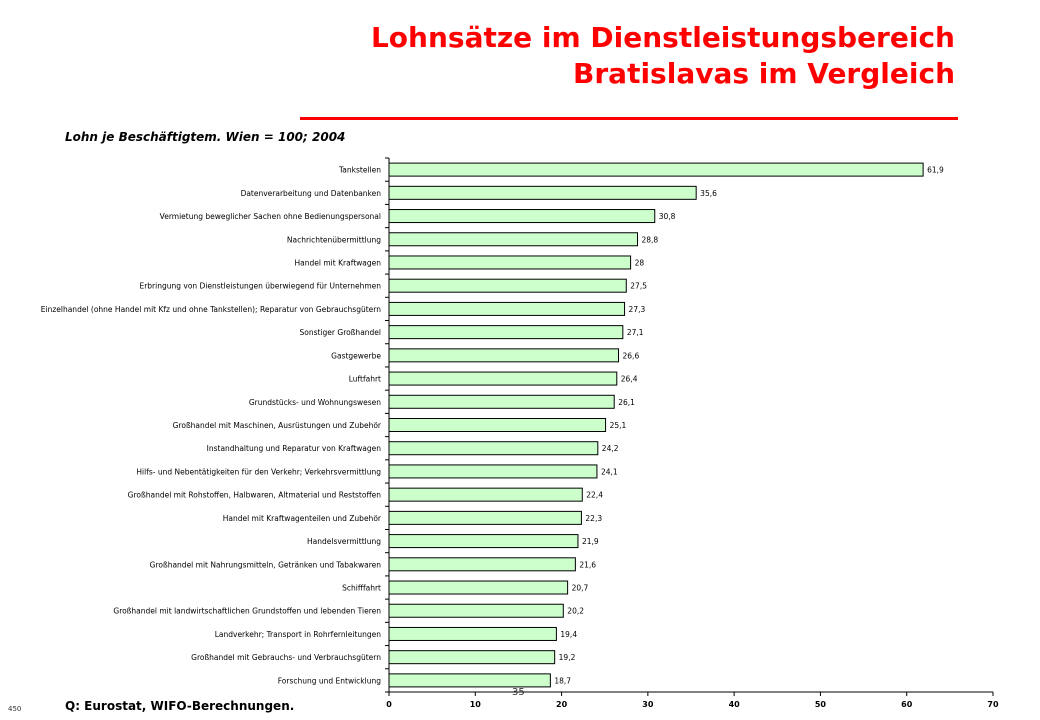  Describe the element at coordinates (205, 137) in the screenshot. I see `chart-subtitle: Lohn je Beschäftigtem. Wien = 100; 2004` at that location.